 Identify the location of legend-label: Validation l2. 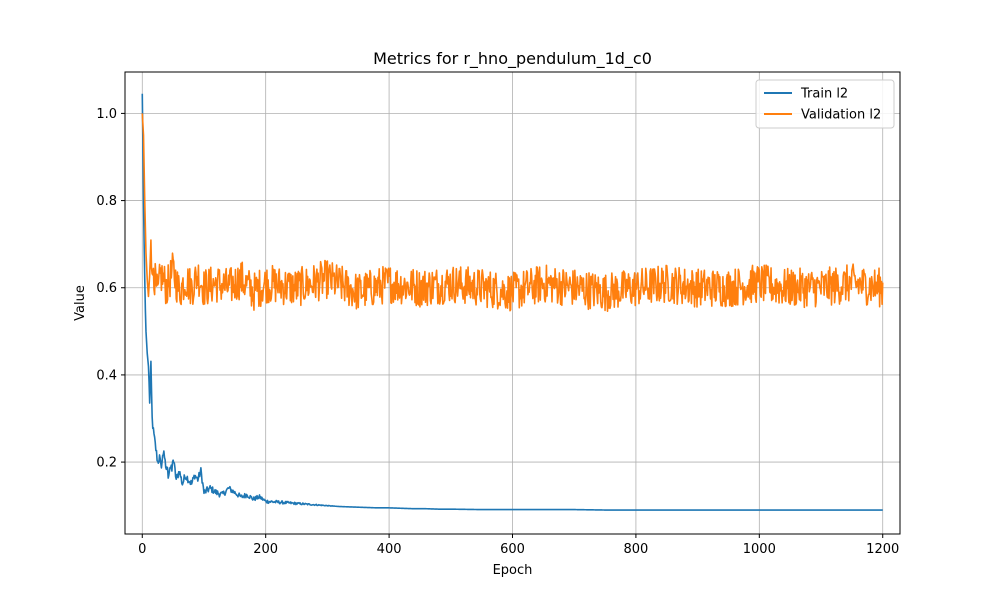
(841, 115).